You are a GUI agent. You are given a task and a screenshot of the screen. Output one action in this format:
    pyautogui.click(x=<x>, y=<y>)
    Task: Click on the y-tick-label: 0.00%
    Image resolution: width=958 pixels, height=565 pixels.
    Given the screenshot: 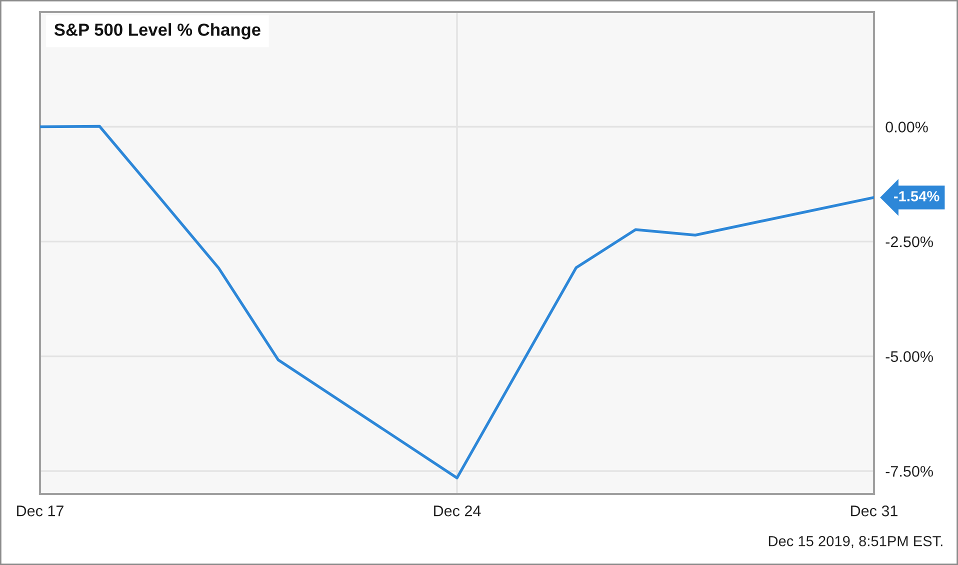 What is the action you would take?
    pyautogui.click(x=907, y=127)
    